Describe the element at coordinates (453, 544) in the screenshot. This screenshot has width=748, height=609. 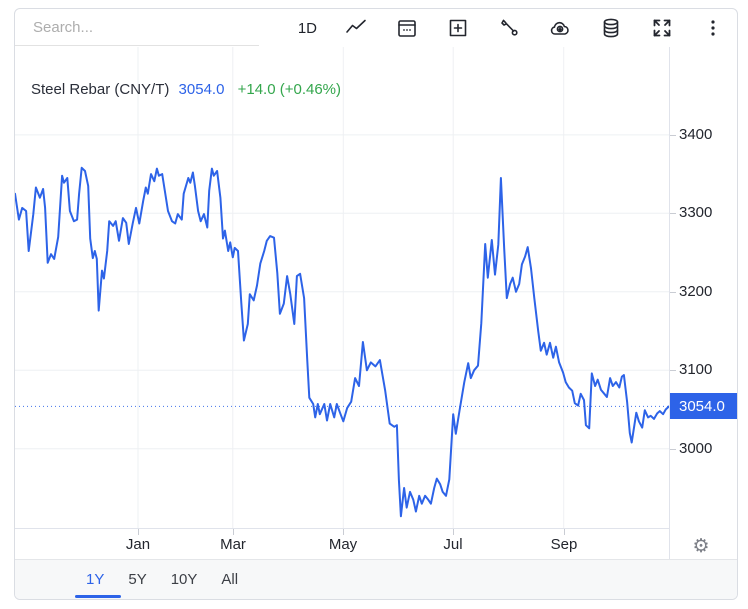
I see `time-axis-label: Jul` at that location.